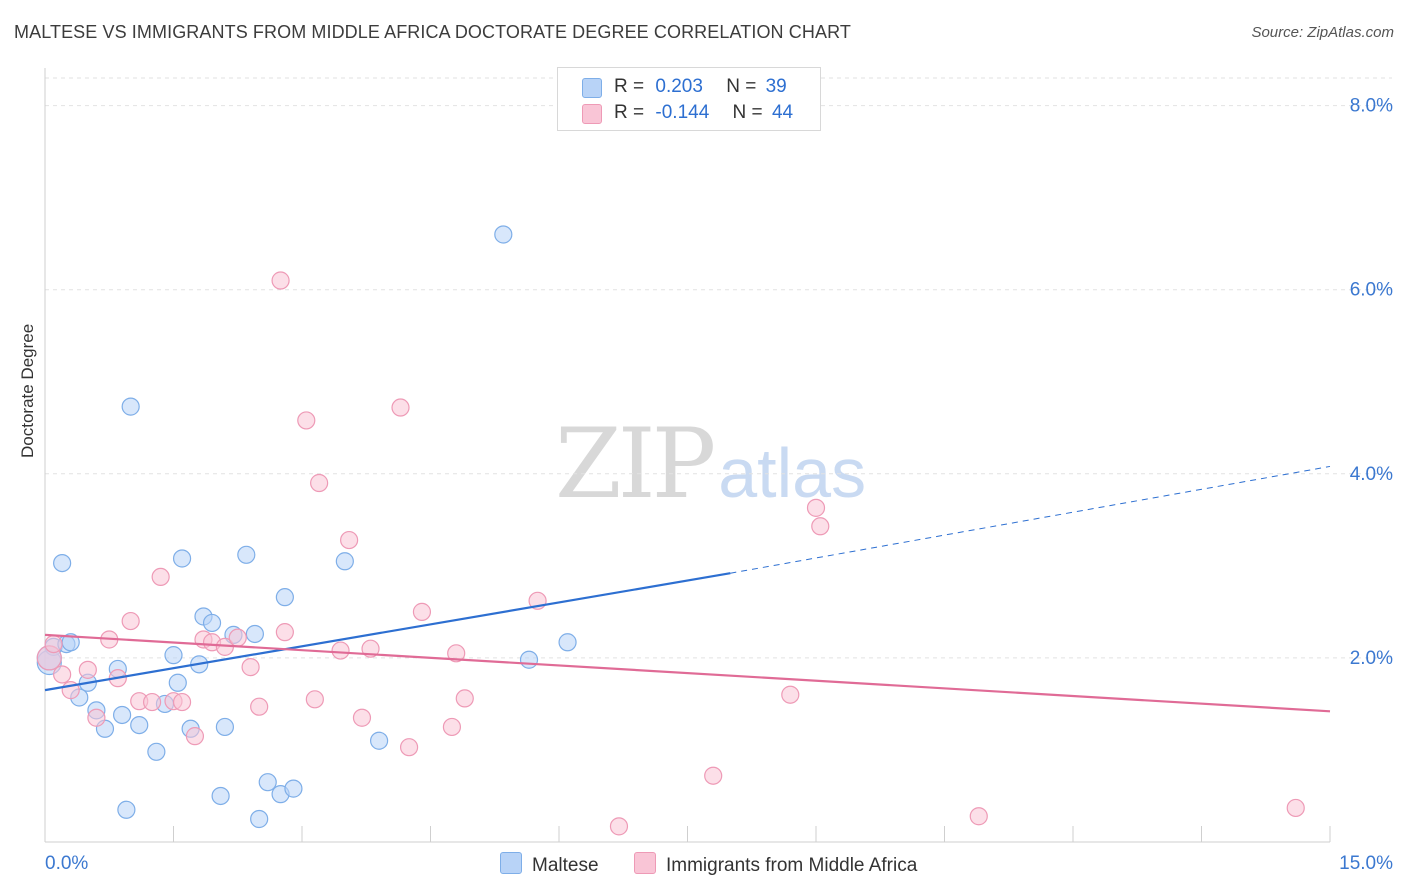 Image resolution: width=1406 pixels, height=892 pixels. Describe the element at coordinates (1371, 474) in the screenshot. I see `y-tick-label: 4.0%` at that location.